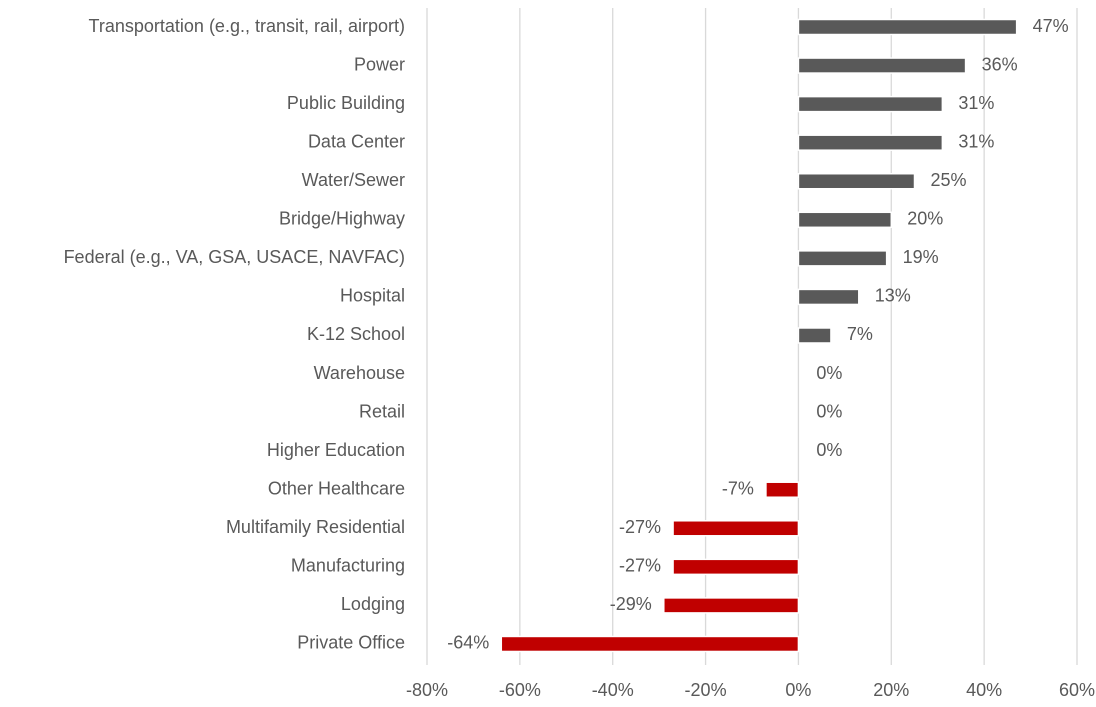 This screenshot has width=1096, height=707. What do you see at coordinates (860, 334) in the screenshot?
I see `data-label: 7%` at bounding box center [860, 334].